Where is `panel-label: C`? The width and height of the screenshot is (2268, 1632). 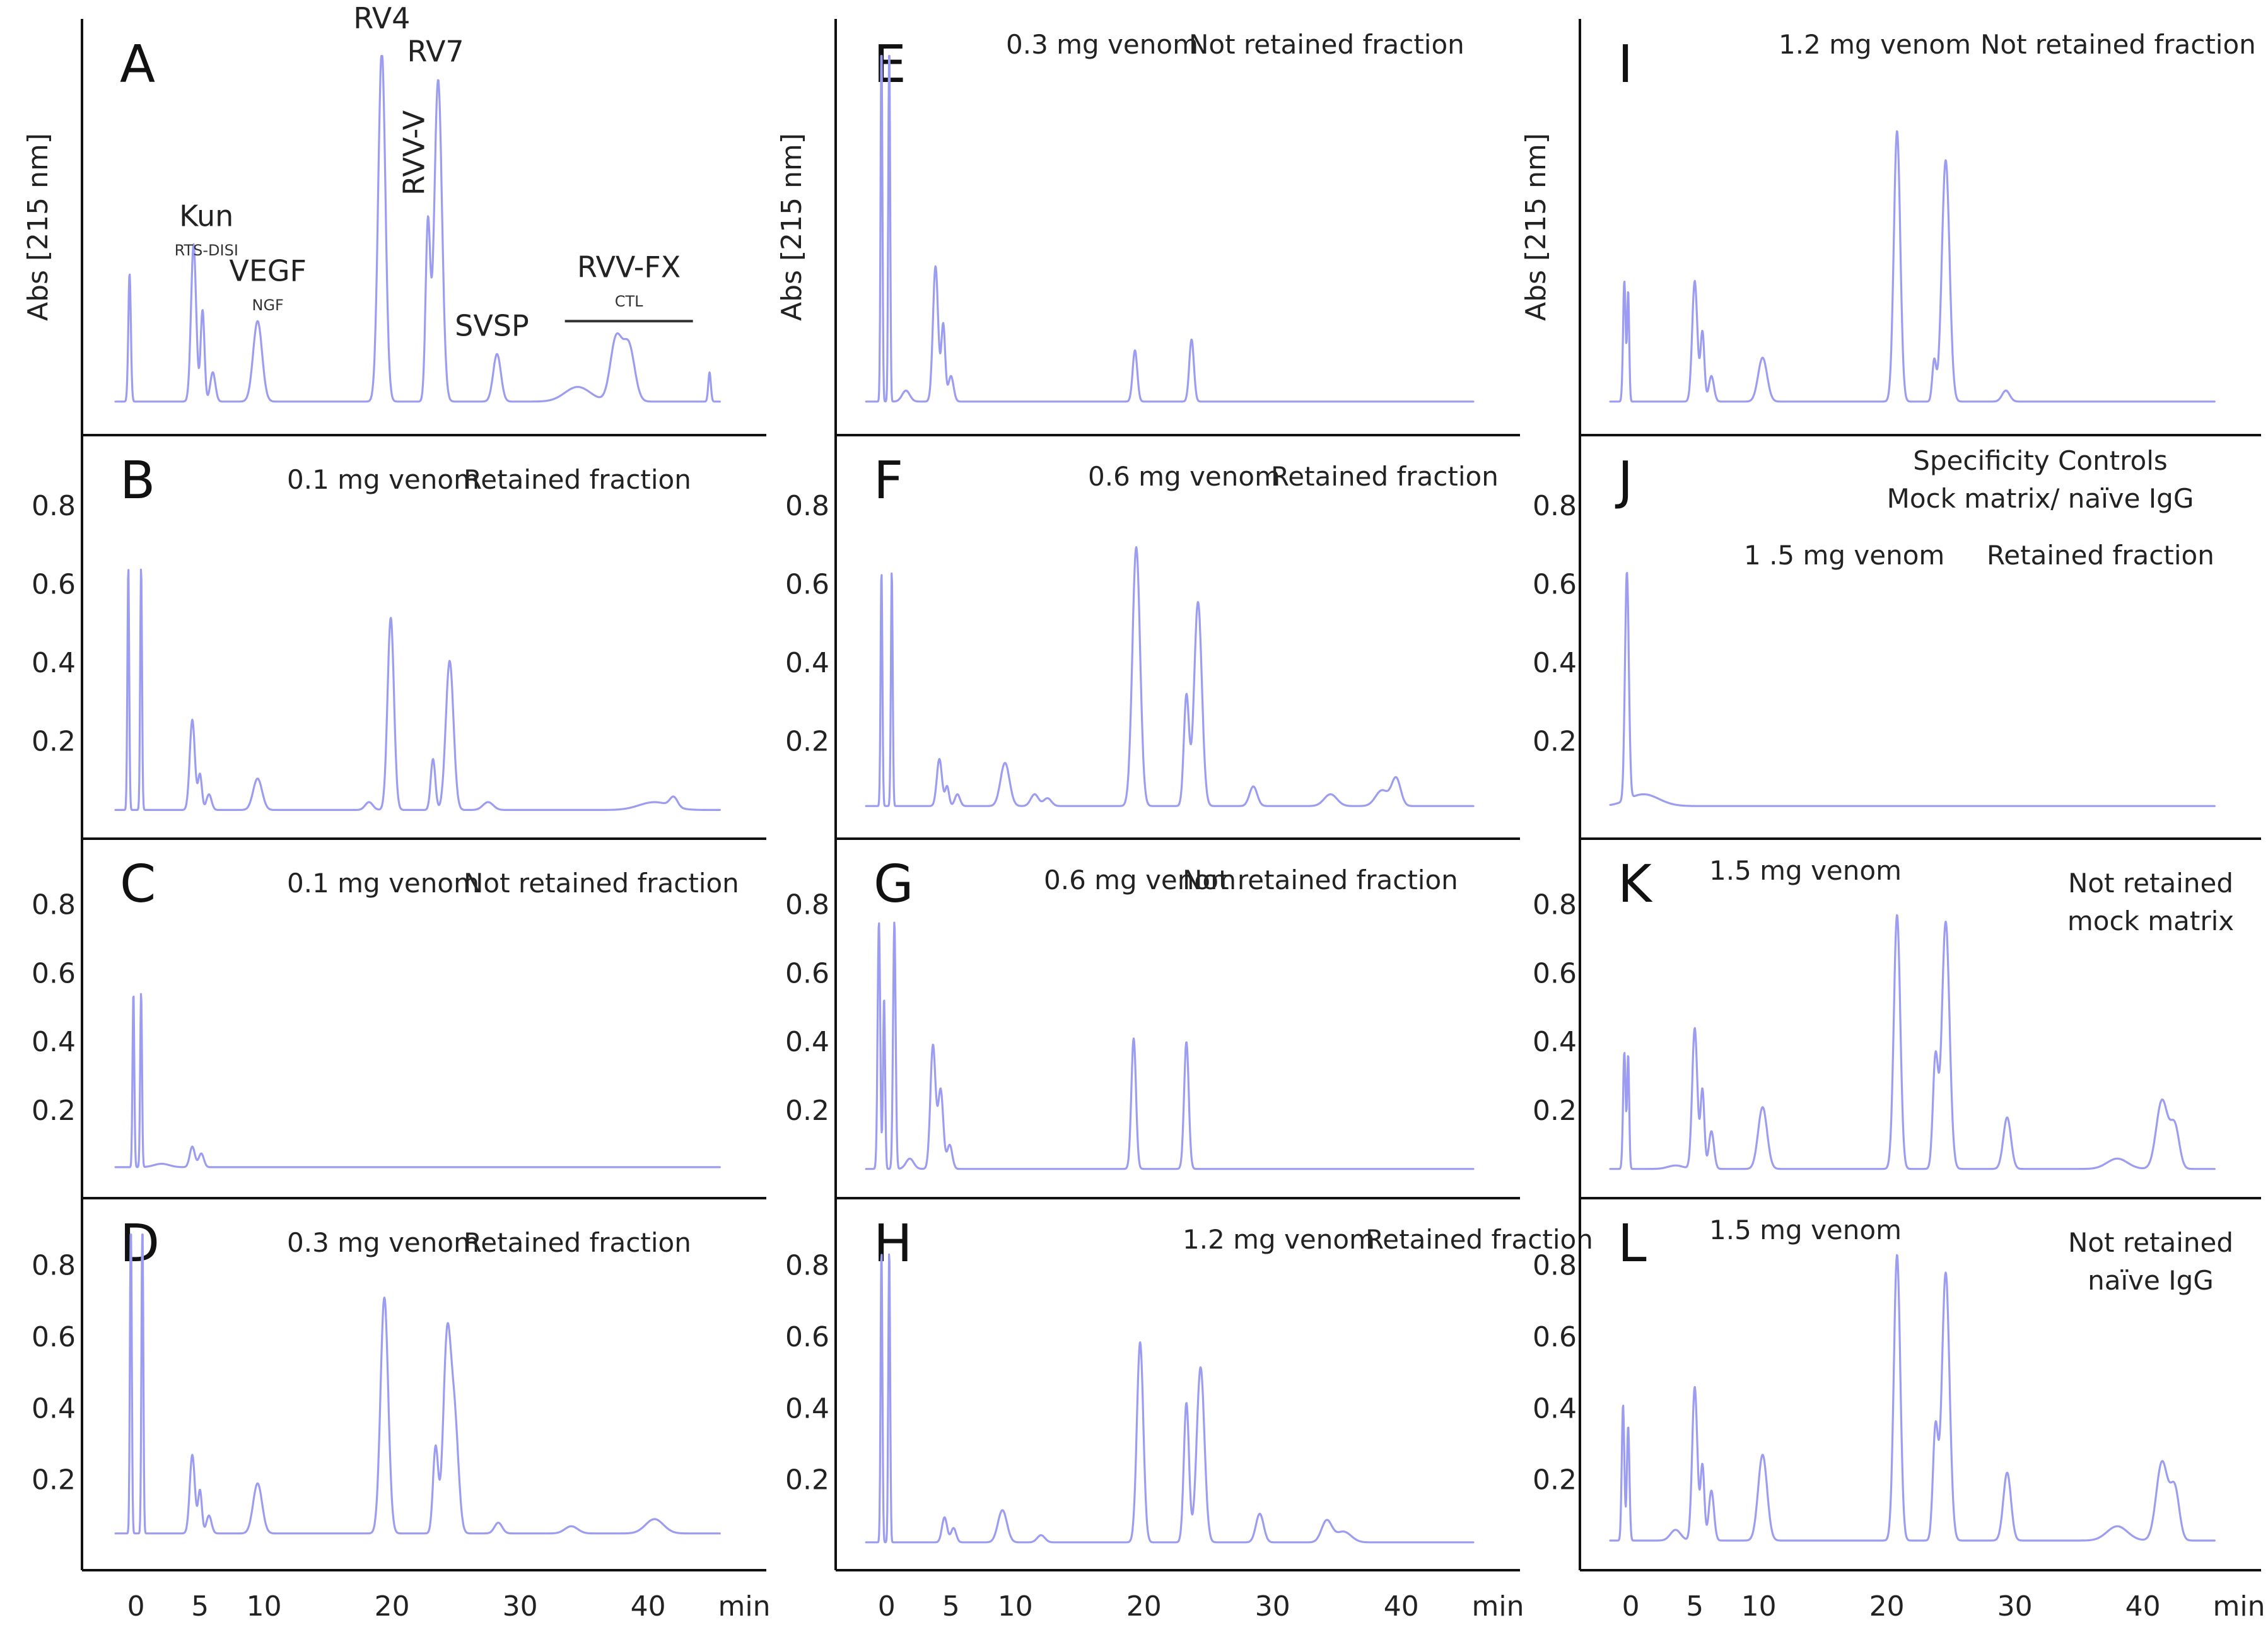 panel-label: C is located at coordinates (138, 884).